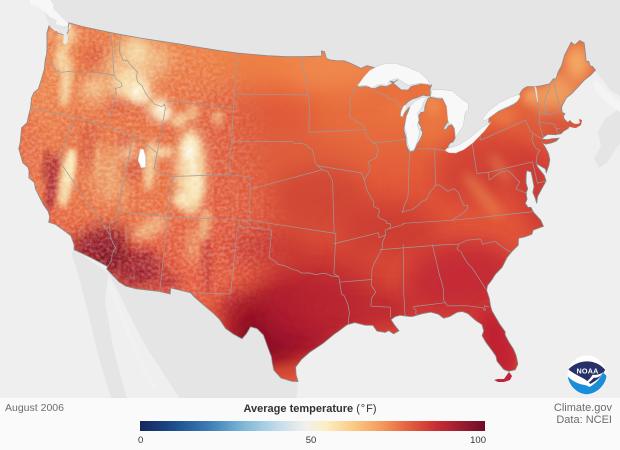  I want to click on svg-text: Average temperature ( ° F), so click(310, 409).